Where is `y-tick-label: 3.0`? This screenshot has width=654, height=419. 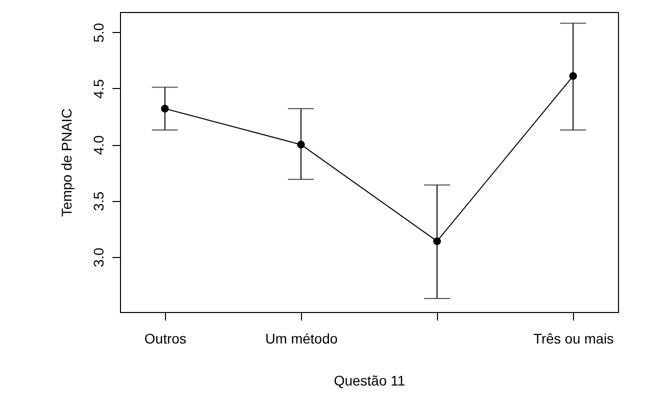 y-tick-label: 3.0 is located at coordinates (98, 258).